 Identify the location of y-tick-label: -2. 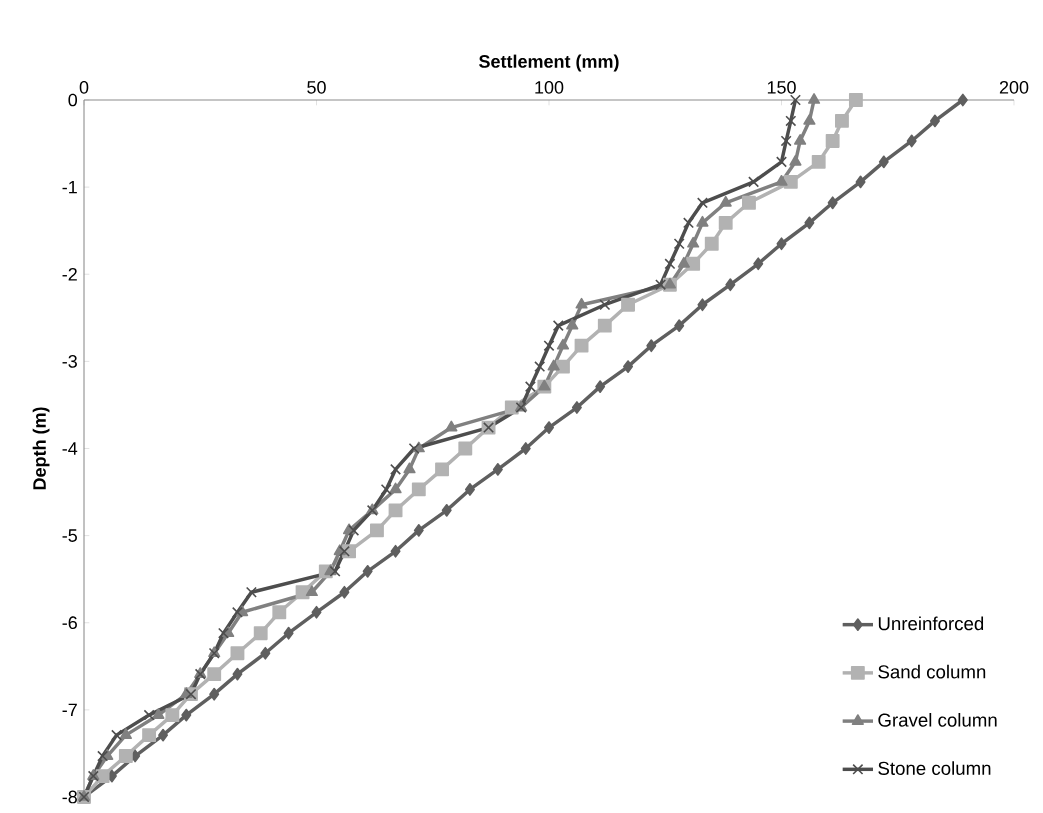
(69, 274).